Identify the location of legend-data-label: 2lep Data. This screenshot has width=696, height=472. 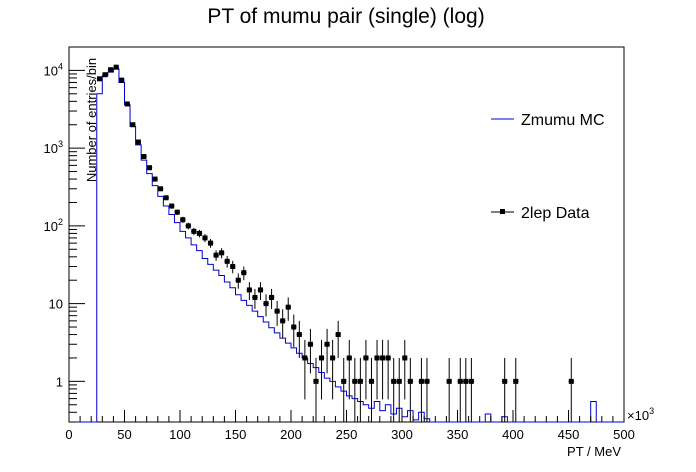
(555, 213).